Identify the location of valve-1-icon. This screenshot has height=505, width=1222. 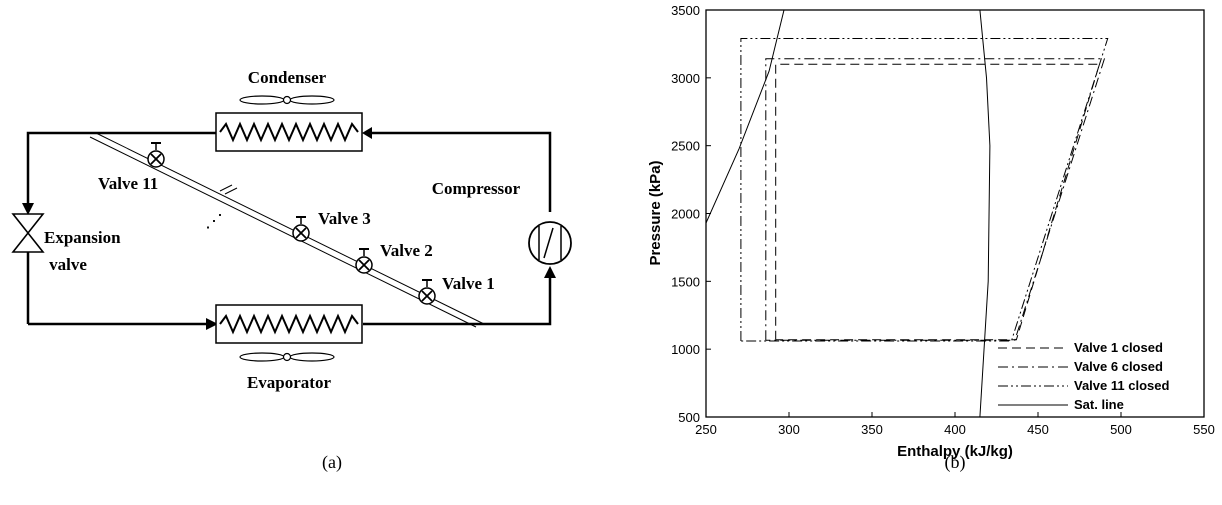
(427, 292).